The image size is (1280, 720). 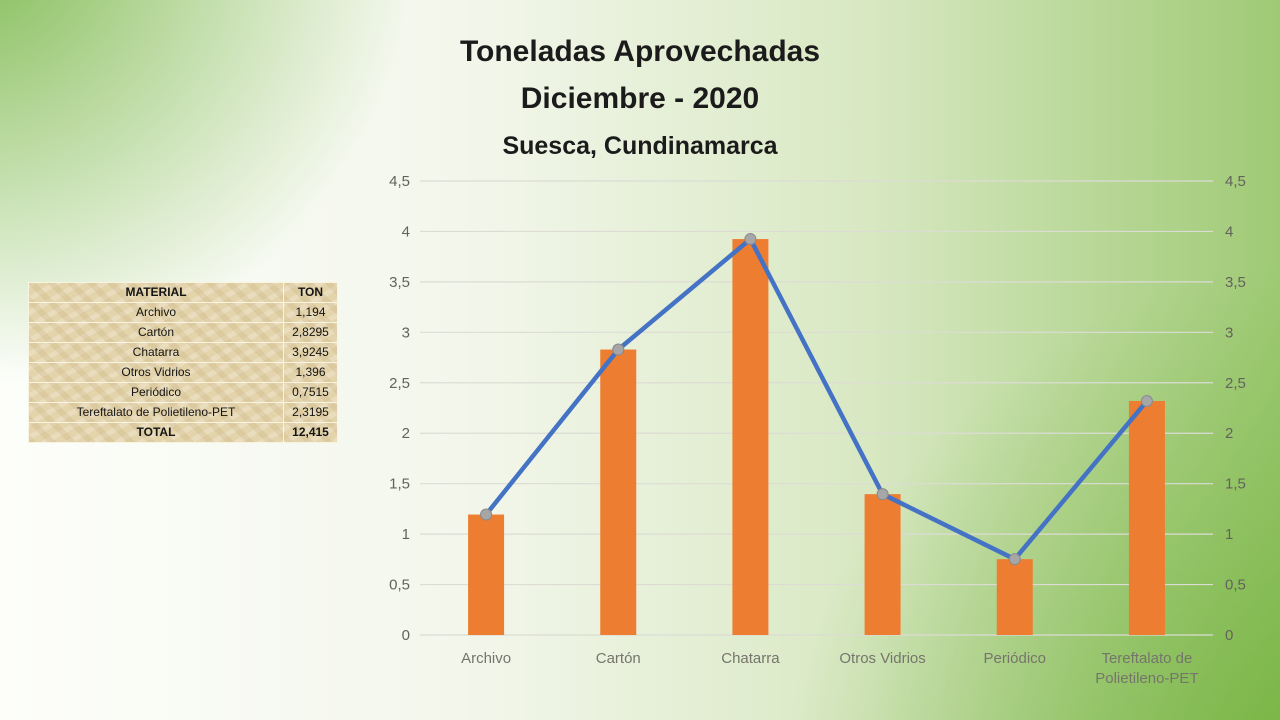 What do you see at coordinates (1229, 332) in the screenshot?
I see `y-axis-label-right: 3` at bounding box center [1229, 332].